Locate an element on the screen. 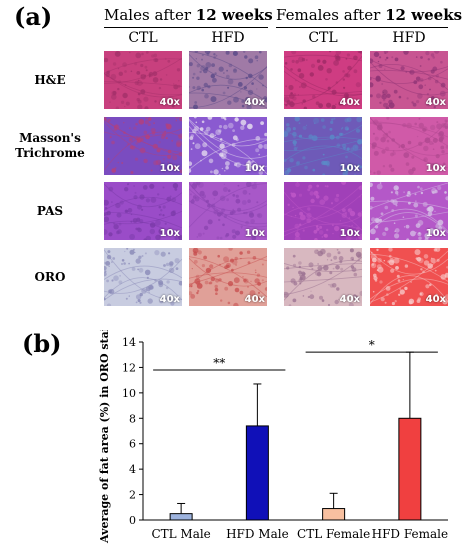 This screenshot has height=550, width=464. row-label-oro: ORO is located at coordinates (50, 277).